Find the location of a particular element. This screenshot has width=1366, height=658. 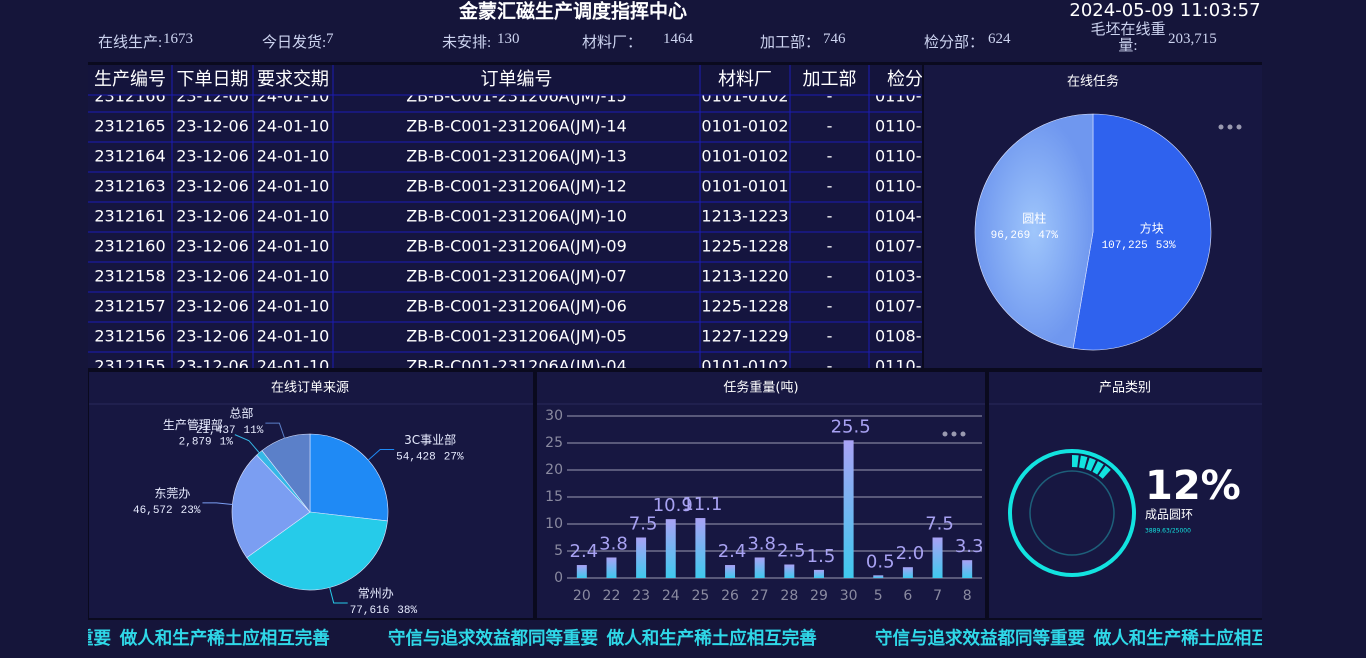

slice-name: 东莞办 is located at coordinates (172, 492).